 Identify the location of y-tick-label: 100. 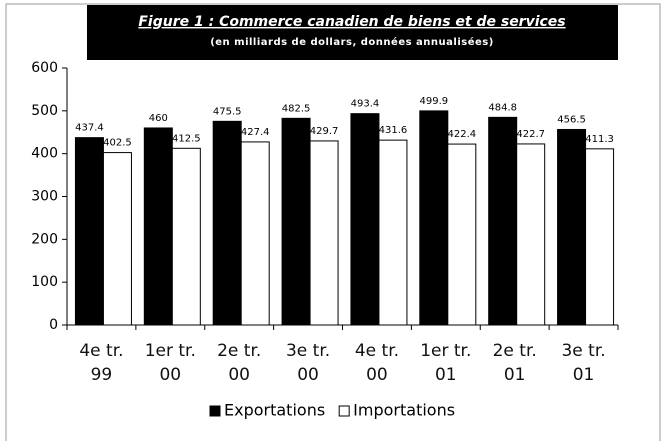
(44, 282).